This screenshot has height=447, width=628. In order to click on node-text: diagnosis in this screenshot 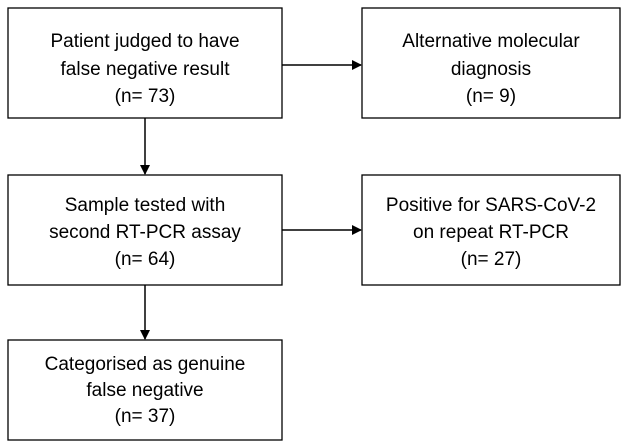, I will do `click(491, 69)`.